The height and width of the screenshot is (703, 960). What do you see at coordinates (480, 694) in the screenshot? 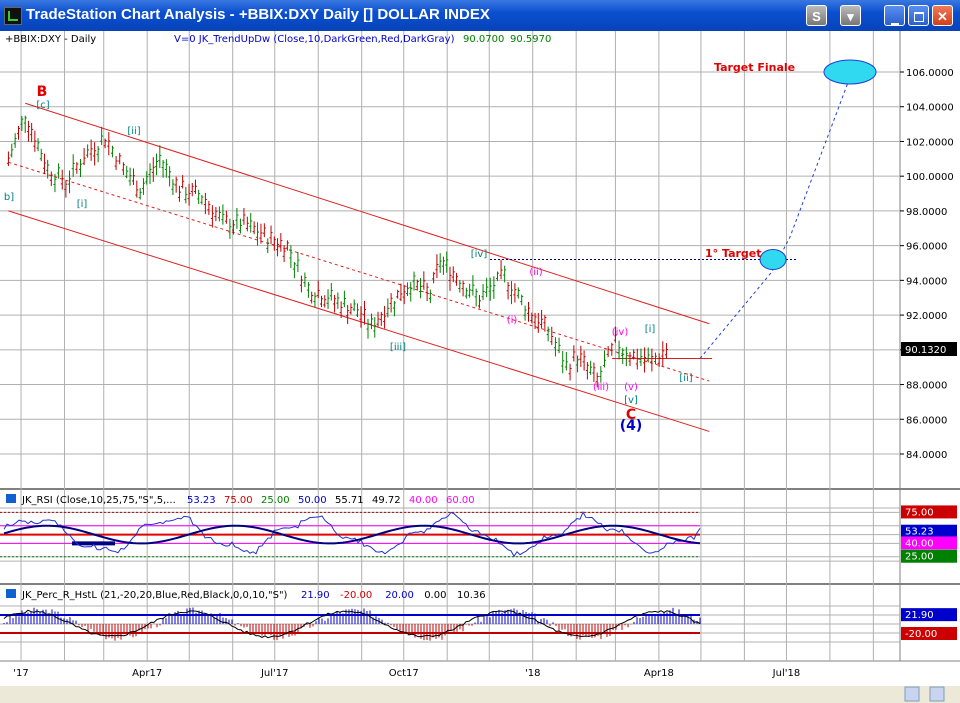
I see `horizontal-scrollbar` at bounding box center [480, 694].